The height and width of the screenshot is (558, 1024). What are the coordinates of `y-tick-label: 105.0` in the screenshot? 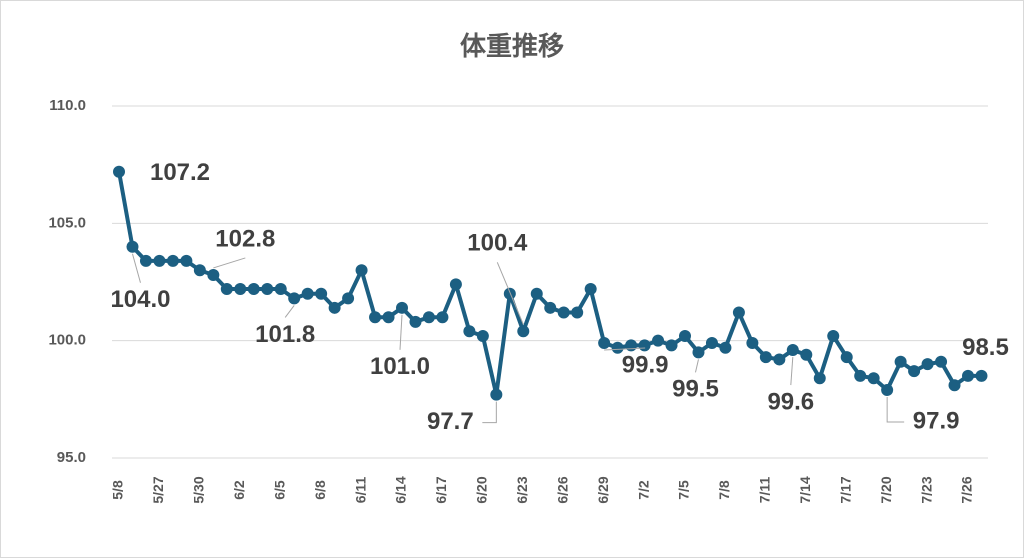 It's located at (67, 222).